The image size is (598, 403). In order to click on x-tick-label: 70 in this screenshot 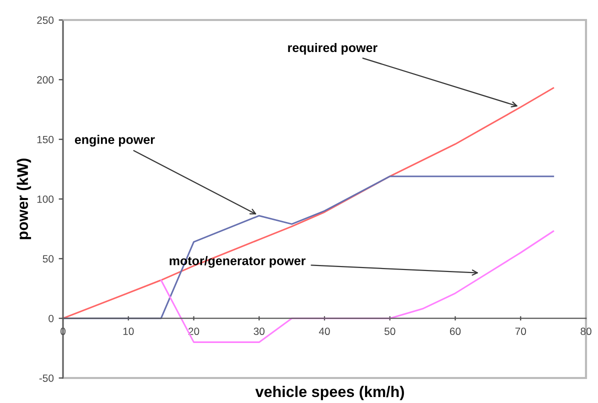, I will do `click(520, 332)`.